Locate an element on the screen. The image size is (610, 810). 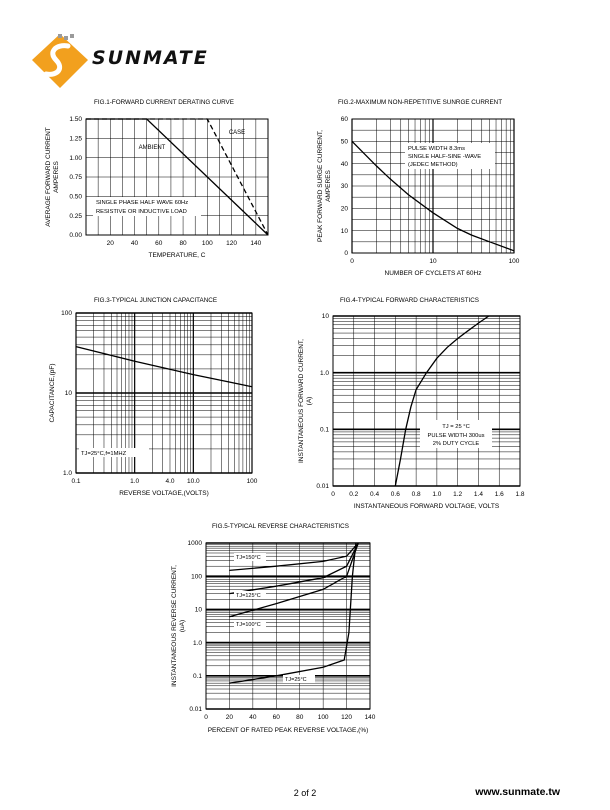
y-axis-label: PEAK FORWARD SURGE CURRENT, is located at coordinates (320, 186).